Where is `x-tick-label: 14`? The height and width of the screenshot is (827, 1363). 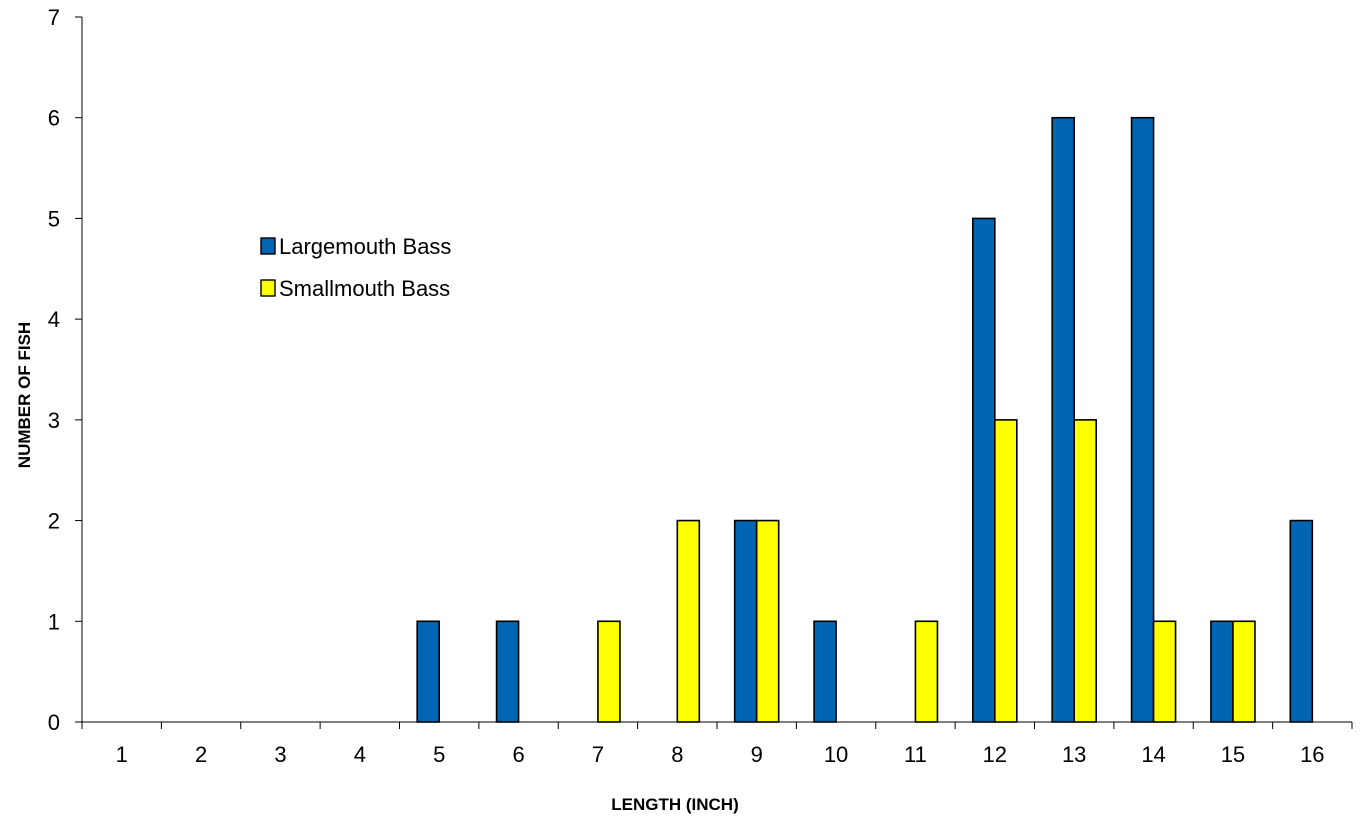
x-tick-label: 14 is located at coordinates (1153, 754).